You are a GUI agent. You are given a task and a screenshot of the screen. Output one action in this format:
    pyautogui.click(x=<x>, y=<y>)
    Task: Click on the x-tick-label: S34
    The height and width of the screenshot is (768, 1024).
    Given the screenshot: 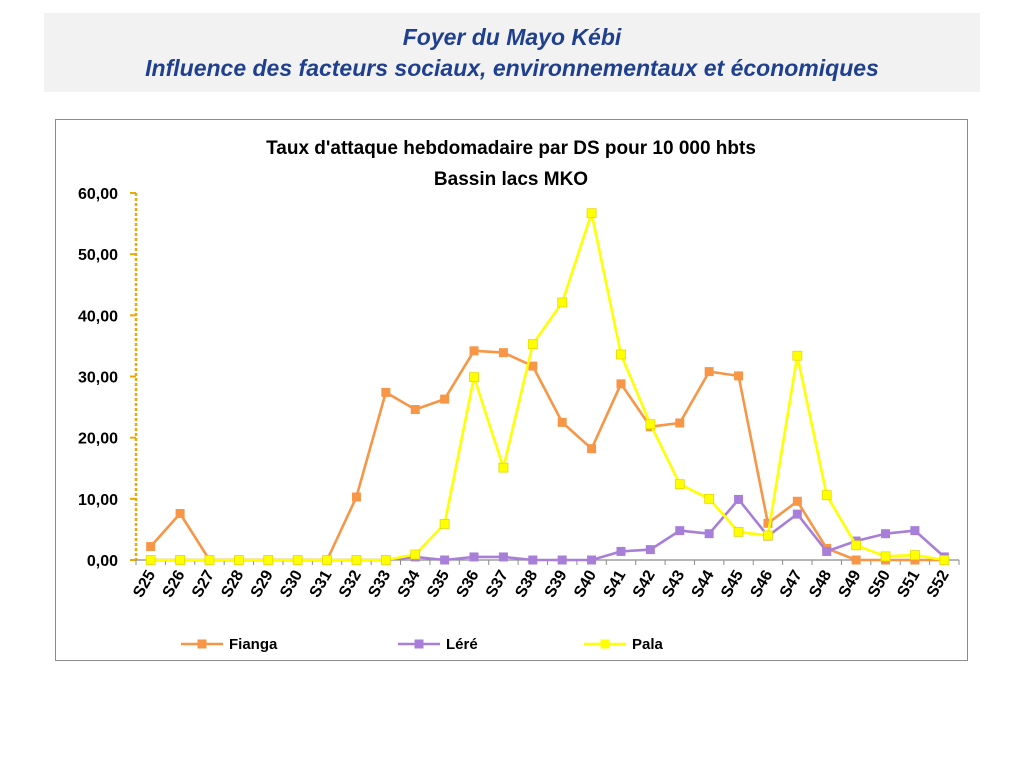 What is the action you would take?
    pyautogui.click(x=409, y=583)
    